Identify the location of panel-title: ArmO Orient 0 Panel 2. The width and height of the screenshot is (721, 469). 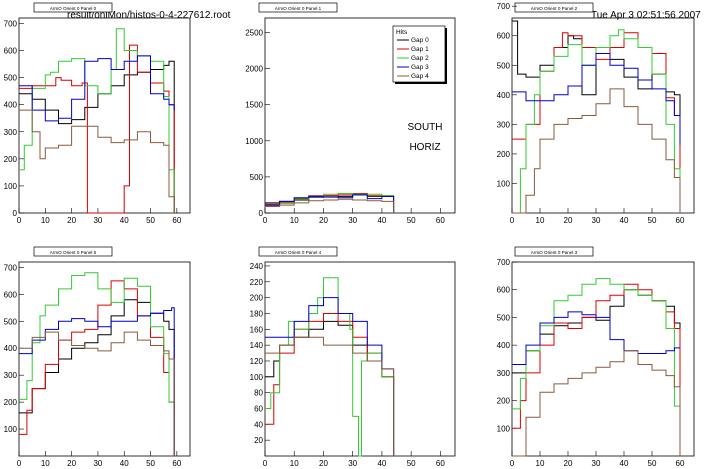
(554, 8).